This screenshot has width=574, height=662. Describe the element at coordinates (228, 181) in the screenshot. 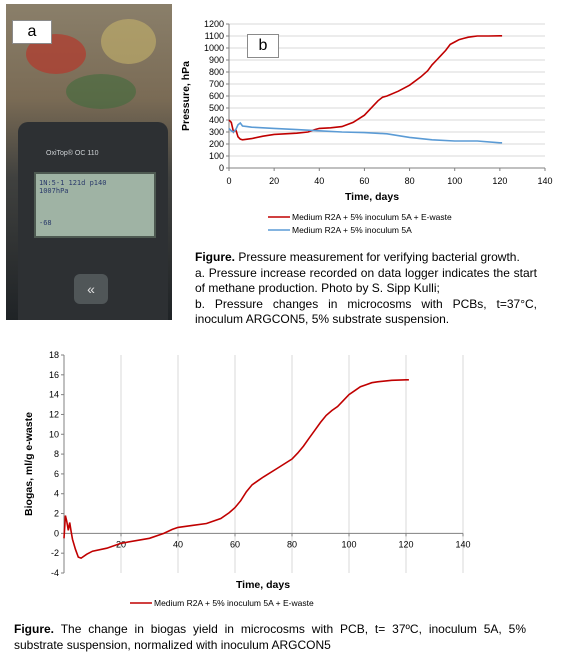

I see `x-tick-label: 0` at that location.